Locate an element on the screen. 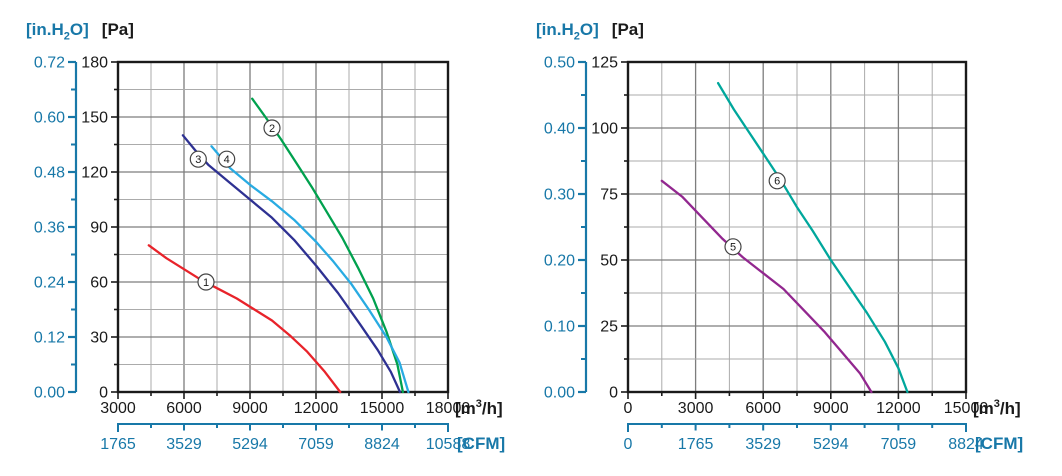 This screenshot has height=476, width=1062. inh2o-tick-label: 0.12 is located at coordinates (49, 338).